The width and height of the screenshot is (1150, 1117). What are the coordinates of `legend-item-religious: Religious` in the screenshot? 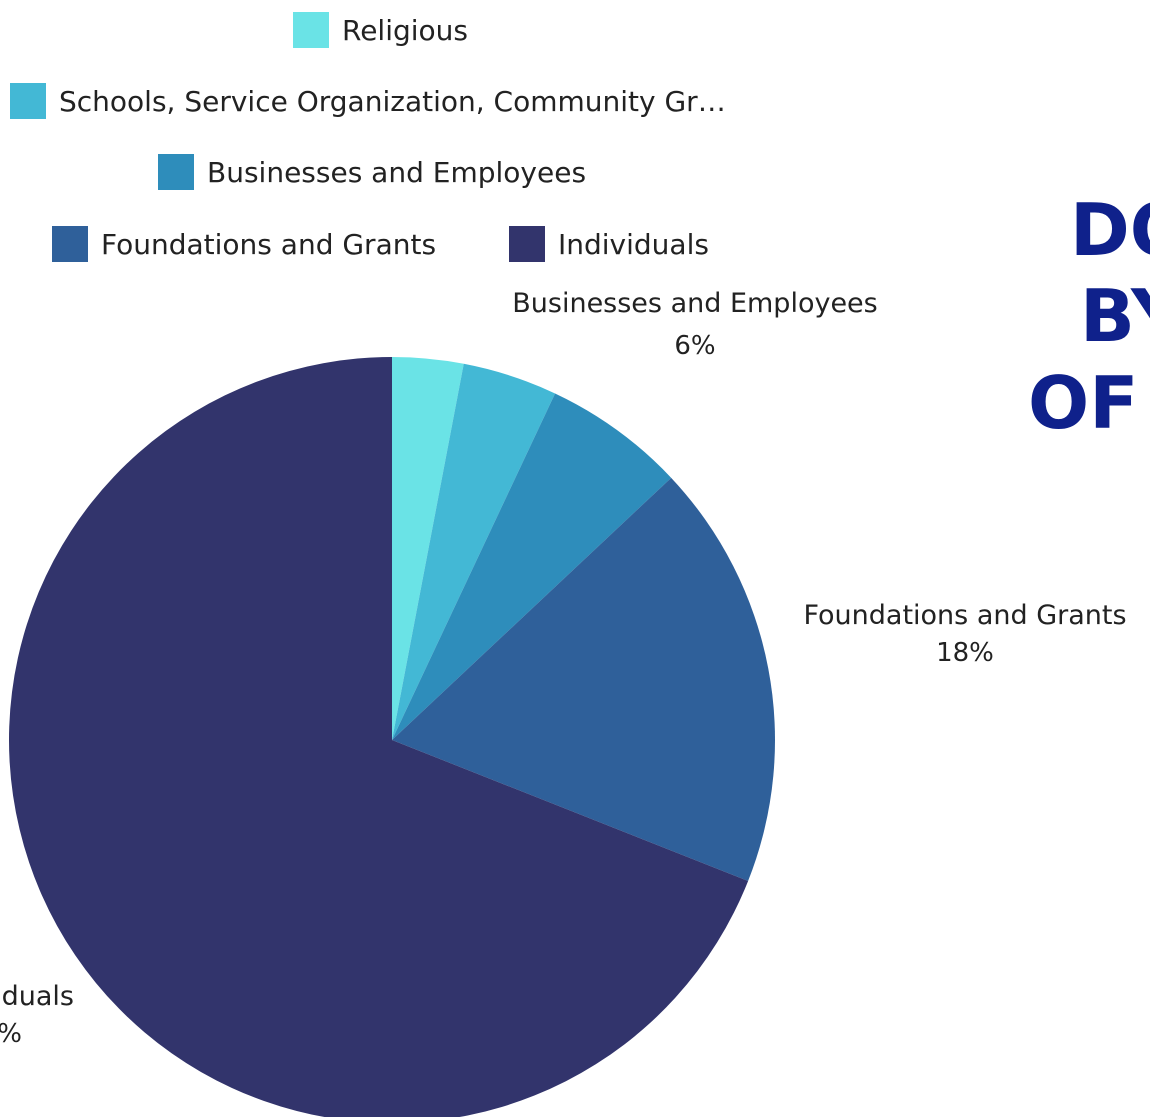 It's located at (380, 30).